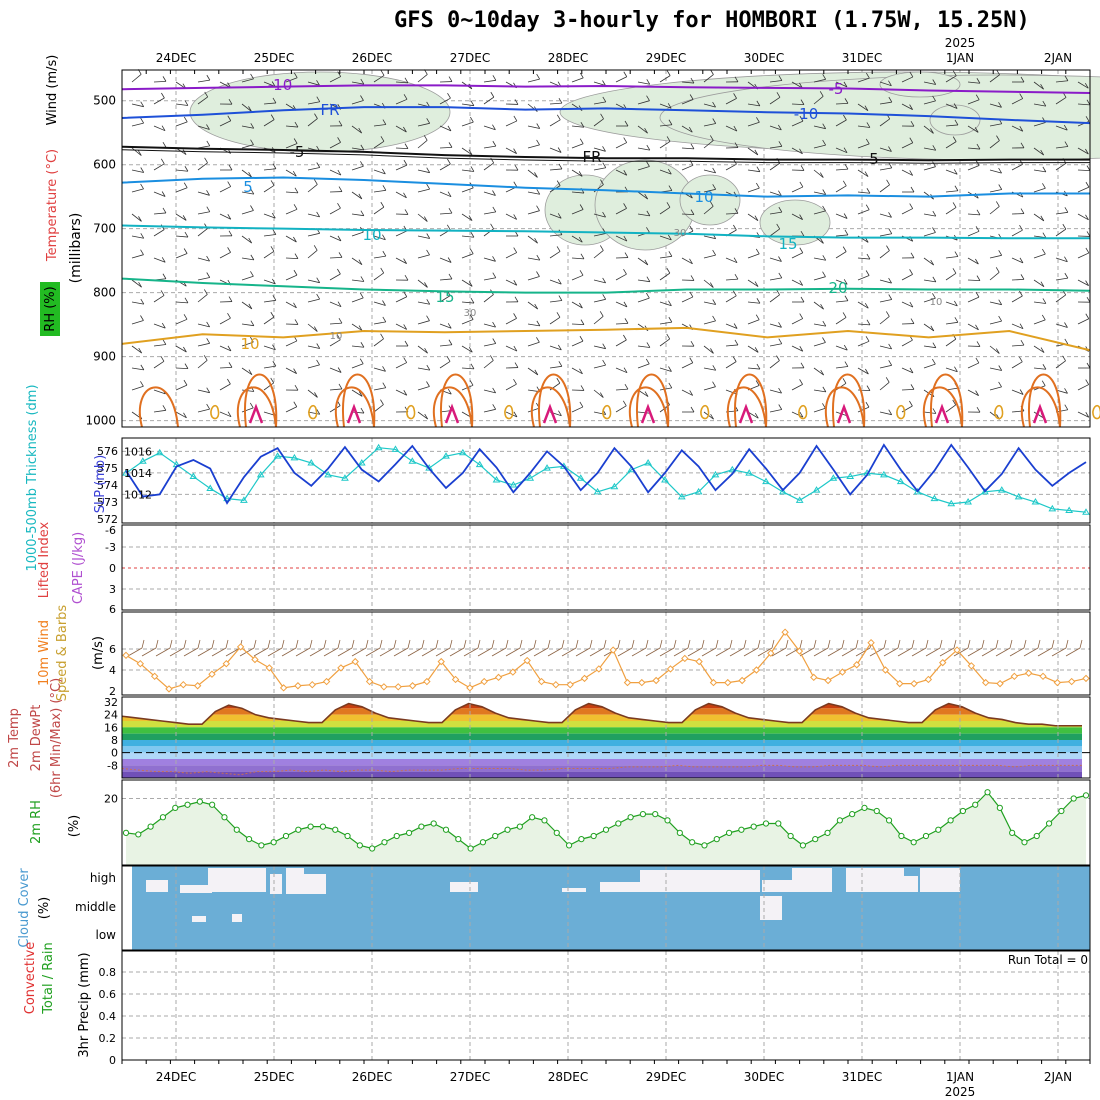  What do you see at coordinates (372, 1077) in the screenshot?
I see `date-label-bottom: 26DEC` at bounding box center [372, 1077].